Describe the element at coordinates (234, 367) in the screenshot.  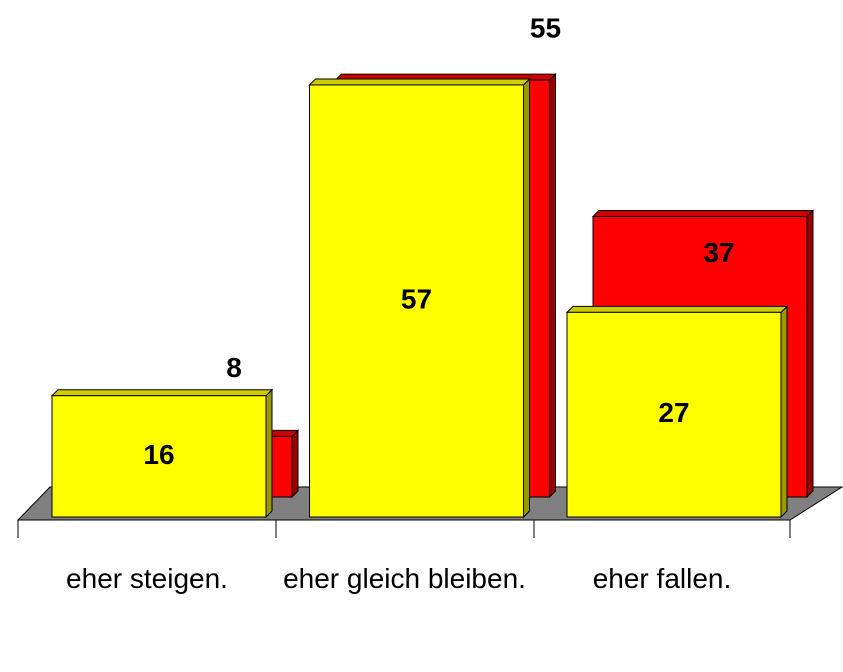
I see `value-label: 8` at that location.